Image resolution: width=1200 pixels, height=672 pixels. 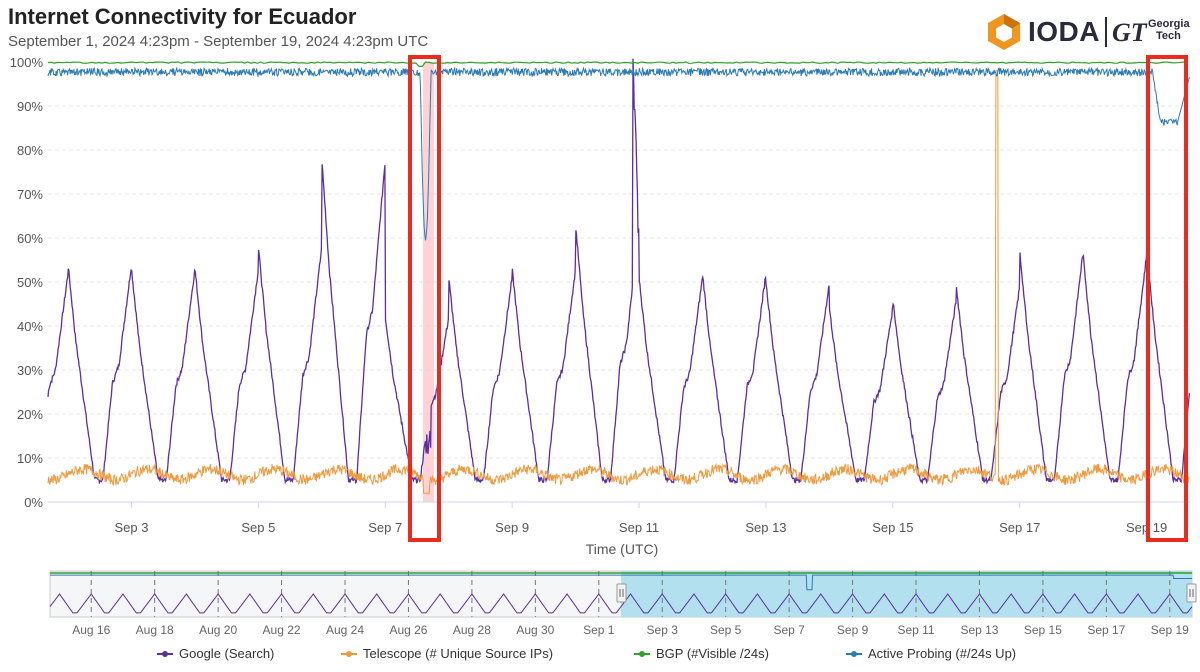 I want to click on x-tick-label: Sep 13, so click(x=765, y=527).